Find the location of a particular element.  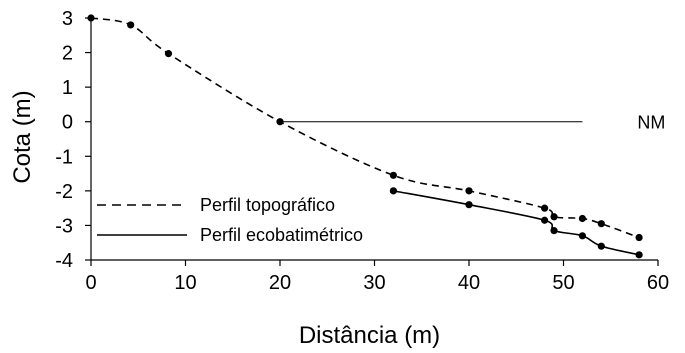

y-tick-label: 0 is located at coordinates (67, 123).